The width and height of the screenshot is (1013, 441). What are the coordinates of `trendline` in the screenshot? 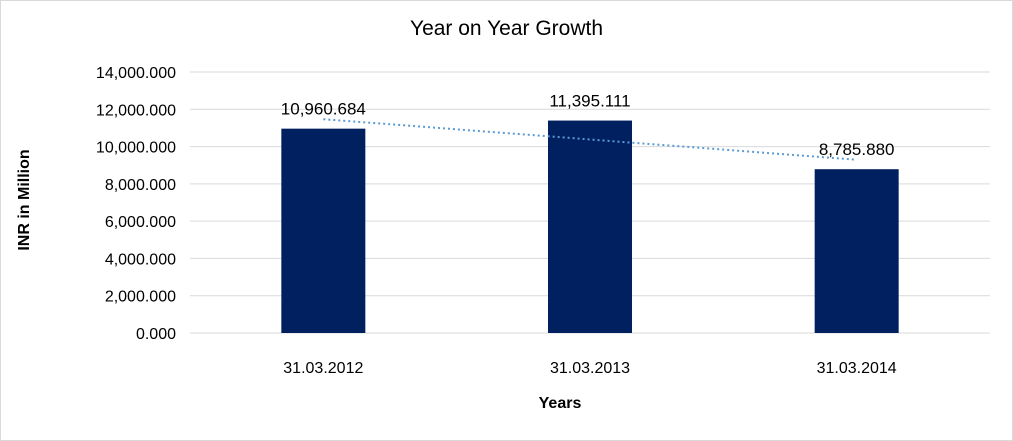 It's located at (590, 139).